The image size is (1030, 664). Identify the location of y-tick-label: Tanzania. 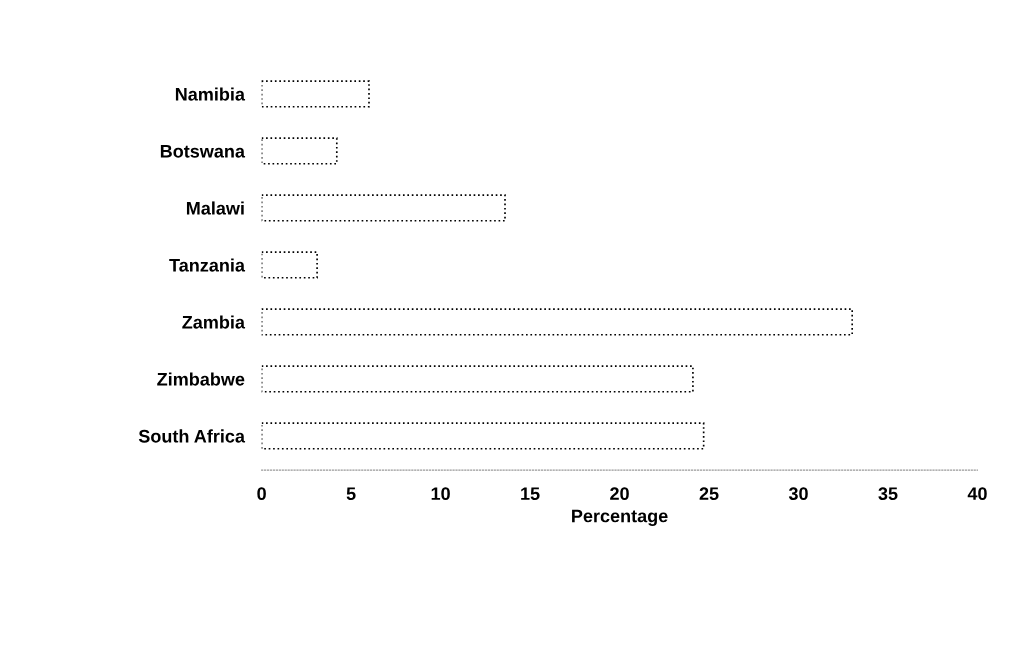
(207, 265).